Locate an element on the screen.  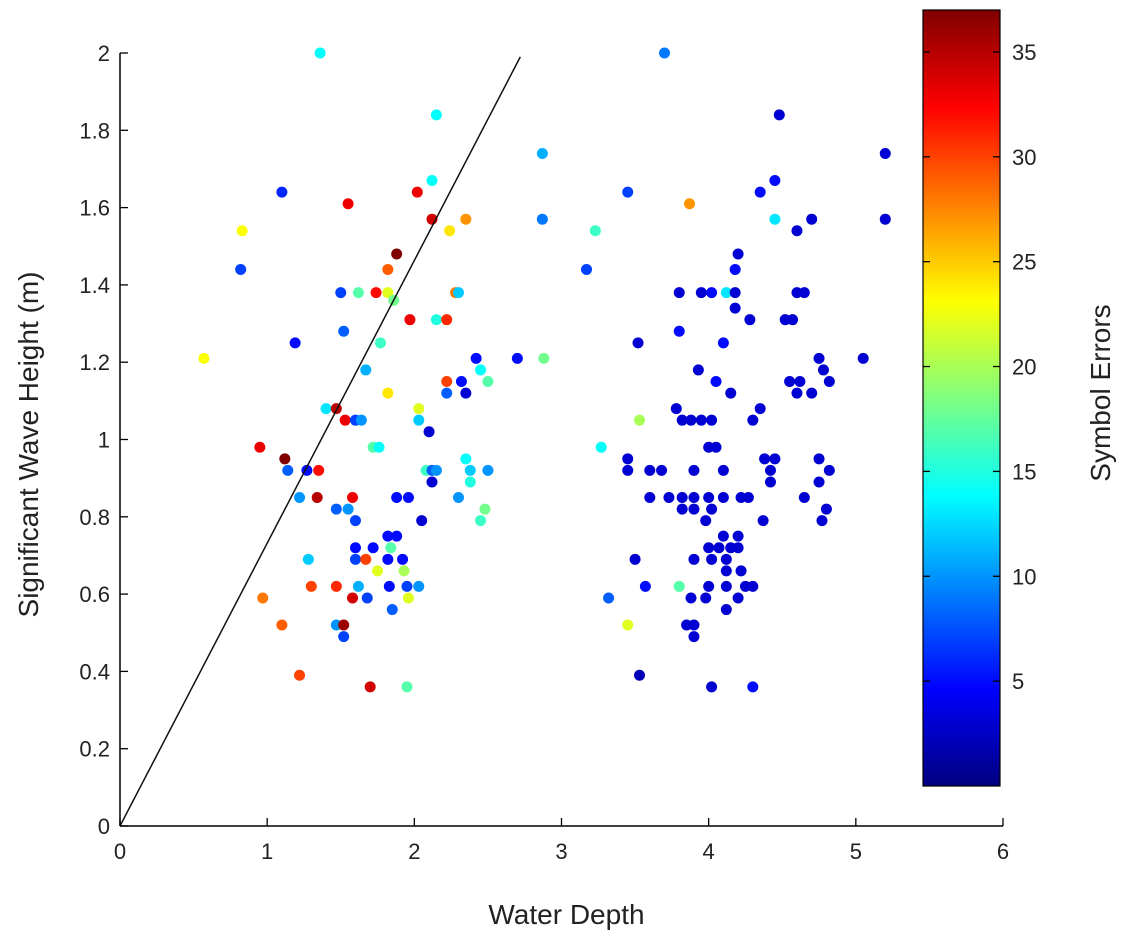
x-tick-label: 1 is located at coordinates (267, 851).